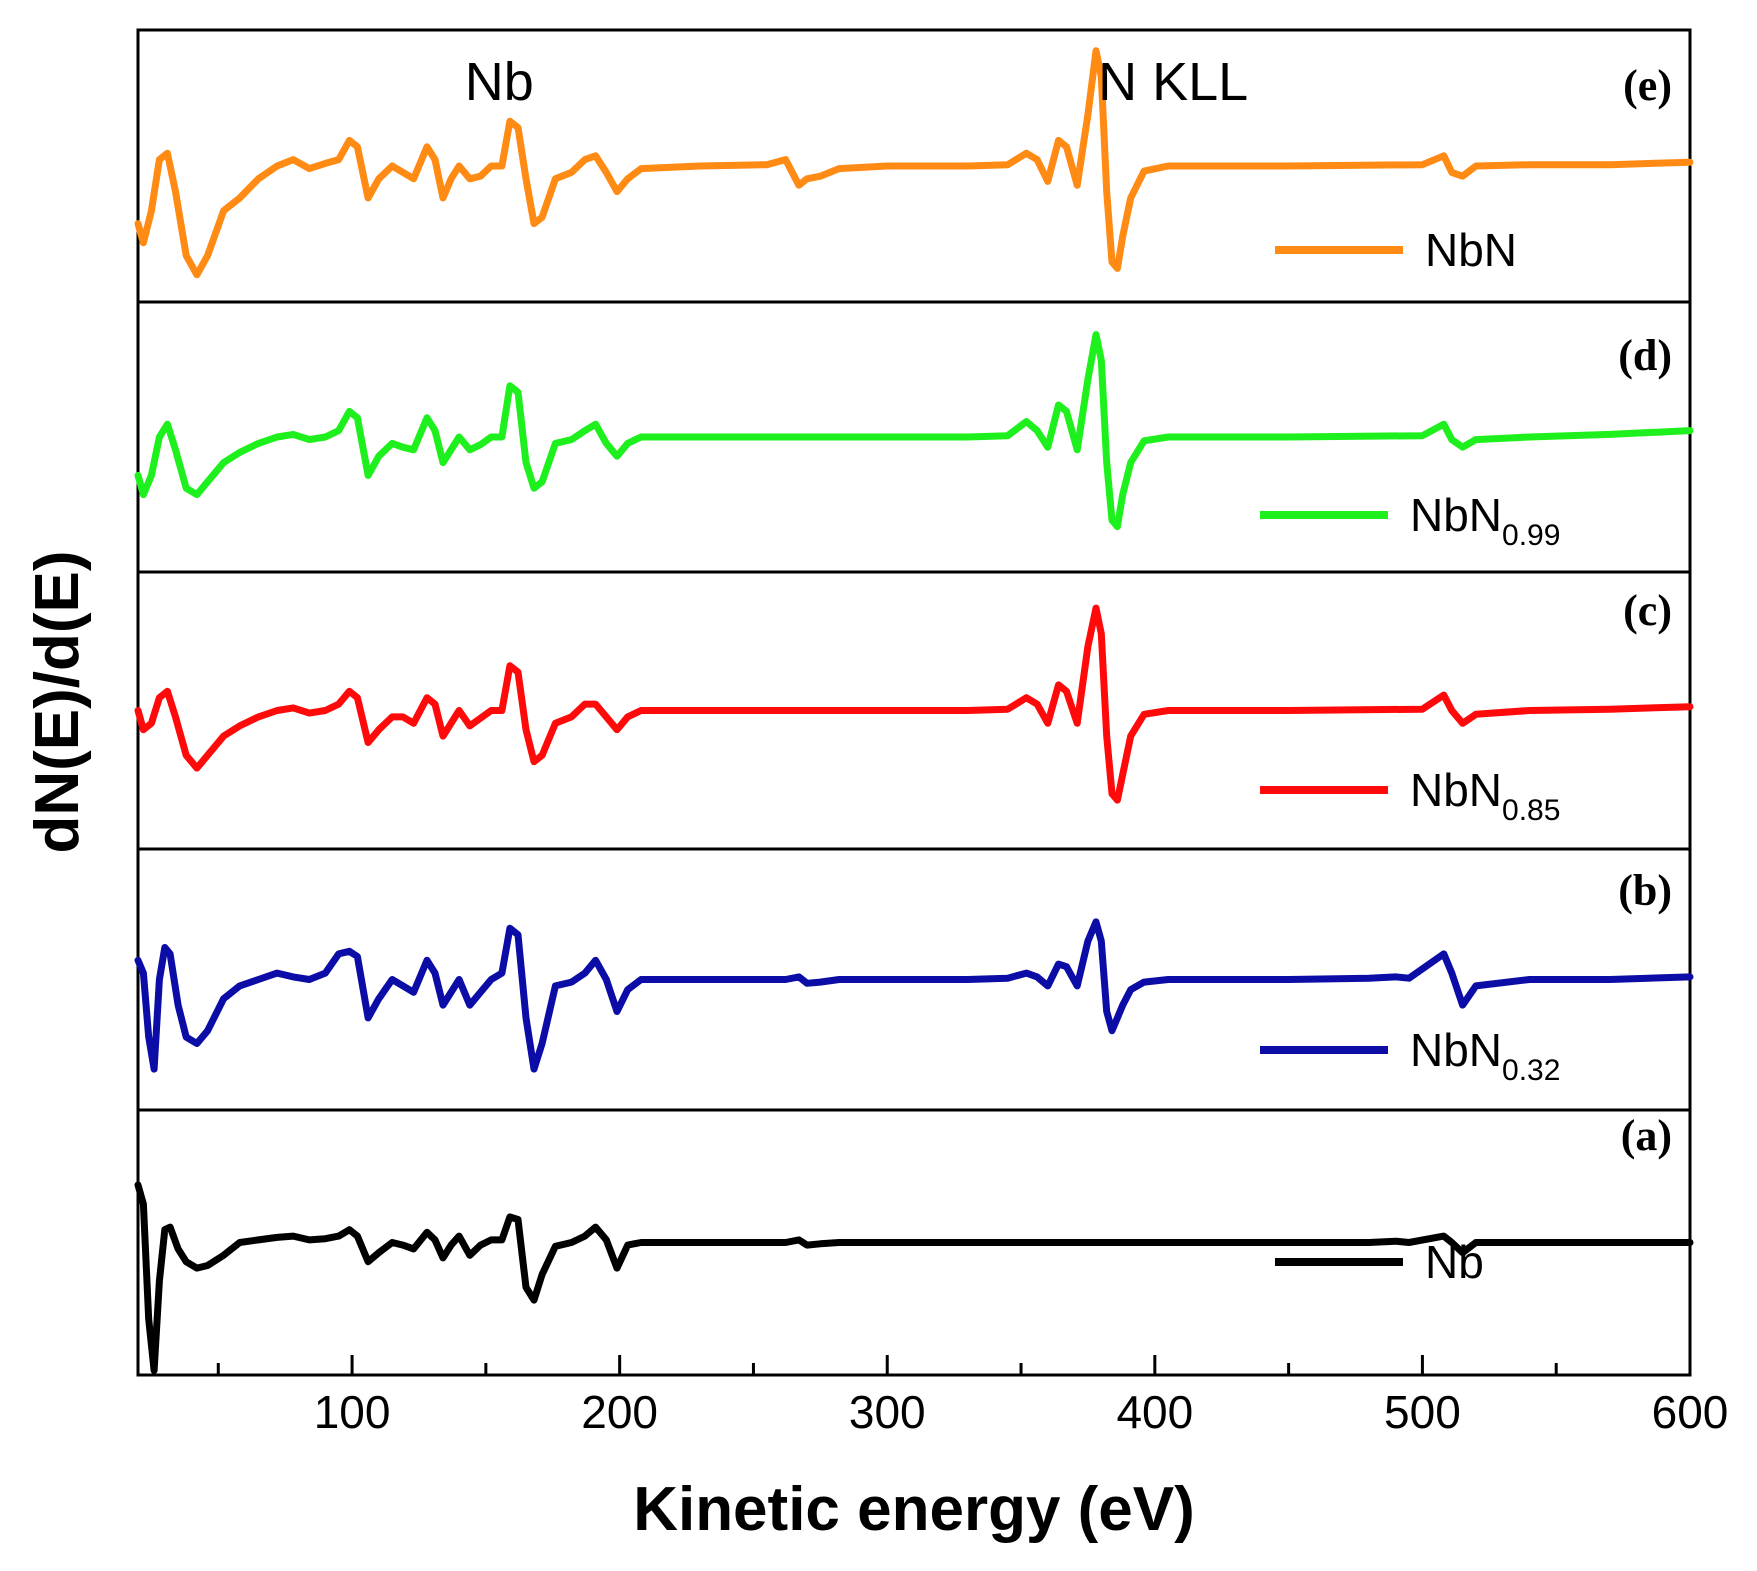  Describe the element at coordinates (1531, 535) in the screenshot. I see `legend-subscript: 0.99` at that location.